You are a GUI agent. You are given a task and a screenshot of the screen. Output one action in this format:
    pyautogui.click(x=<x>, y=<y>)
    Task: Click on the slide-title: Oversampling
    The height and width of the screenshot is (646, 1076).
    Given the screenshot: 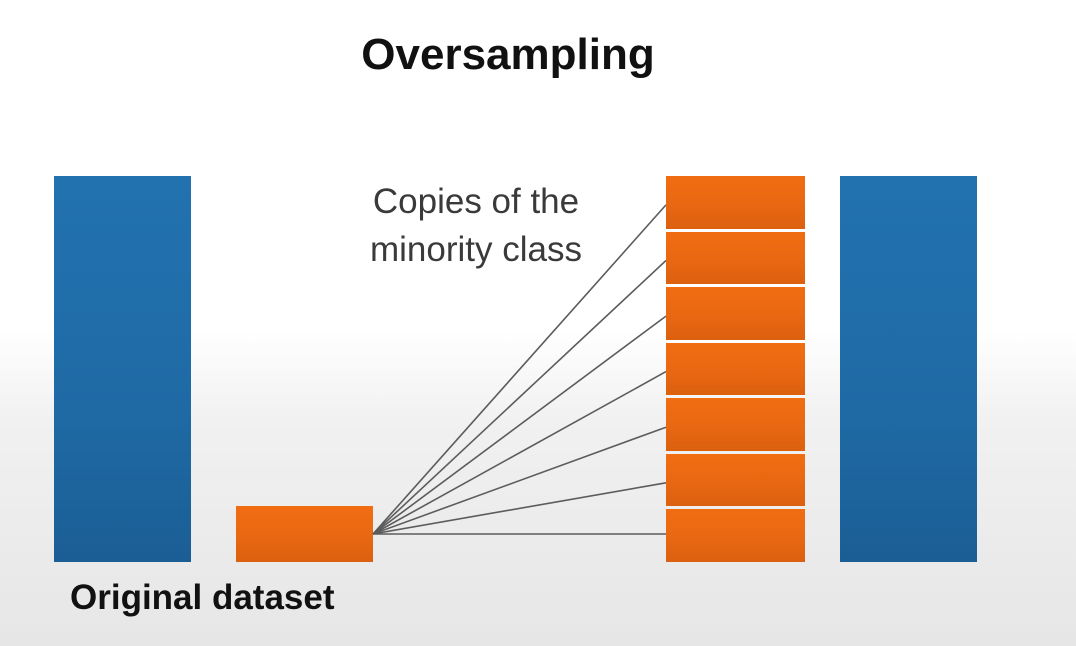 What is the action you would take?
    pyautogui.click(x=508, y=54)
    